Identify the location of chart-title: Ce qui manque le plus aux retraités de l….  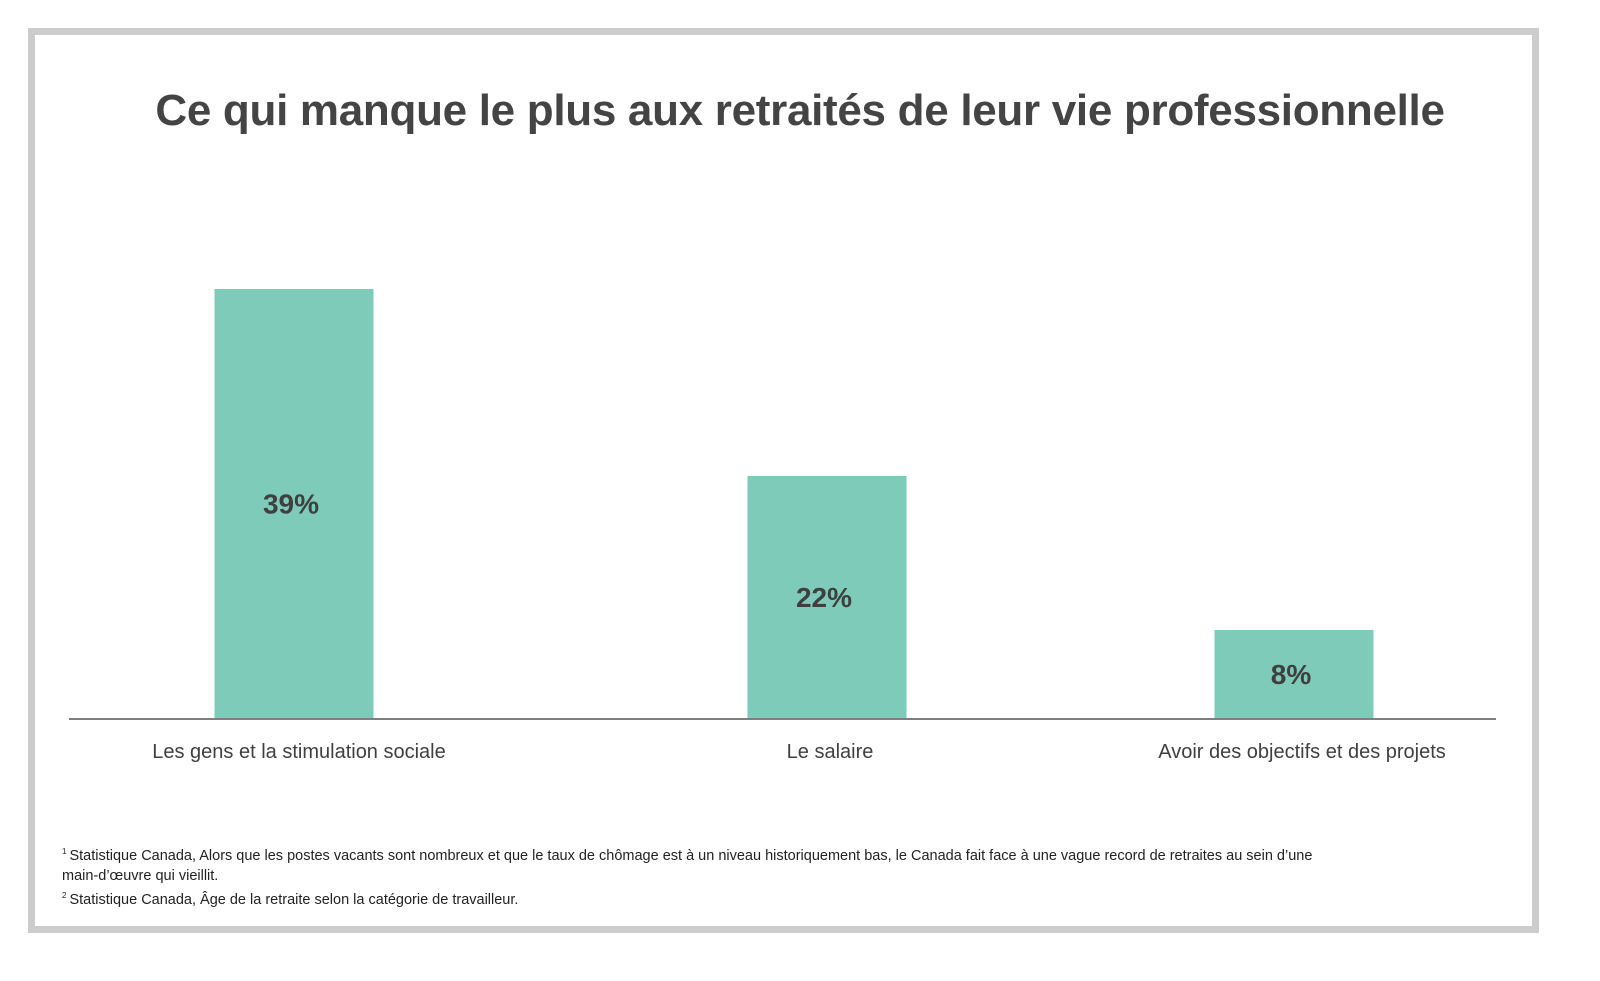
(800, 110).